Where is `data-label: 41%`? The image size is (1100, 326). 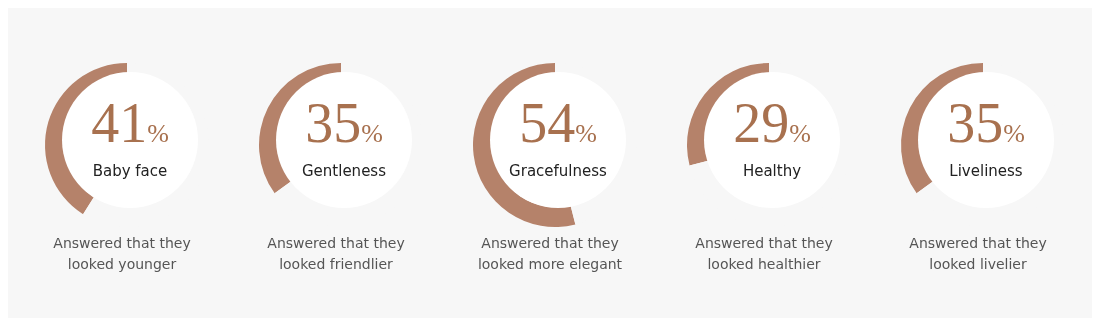
data-label: 41% is located at coordinates (130, 123).